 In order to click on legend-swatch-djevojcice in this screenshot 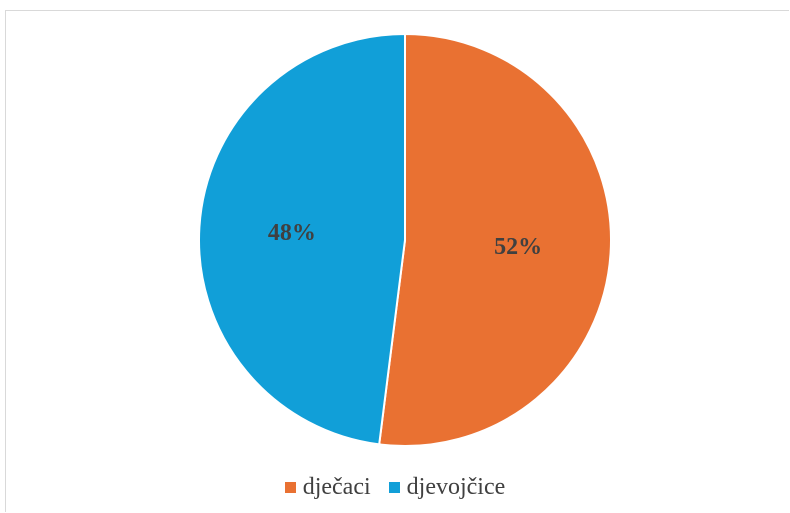, I will do `click(394, 487)`.